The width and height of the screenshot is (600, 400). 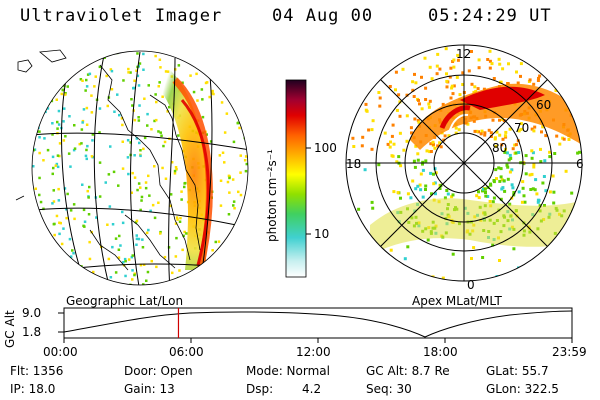 What do you see at coordinates (353, 164) in the screenshot?
I see `mlt-label-18: 18` at bounding box center [353, 164].